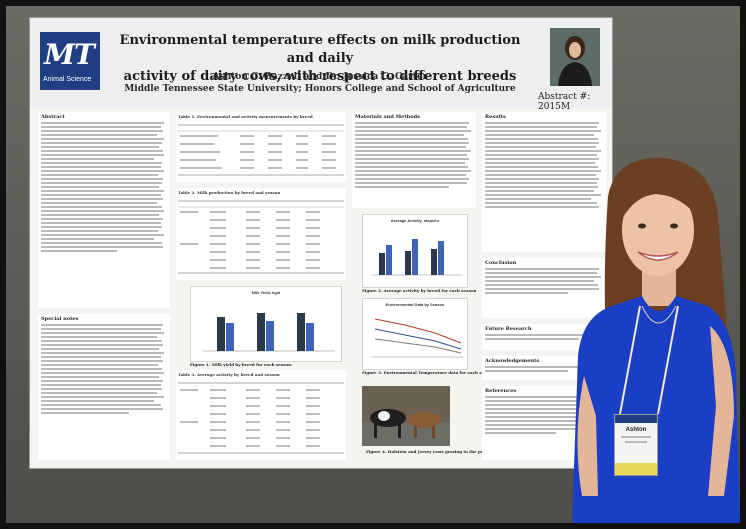  I want to click on special-notes-panel: Special notes, so click(104, 387).